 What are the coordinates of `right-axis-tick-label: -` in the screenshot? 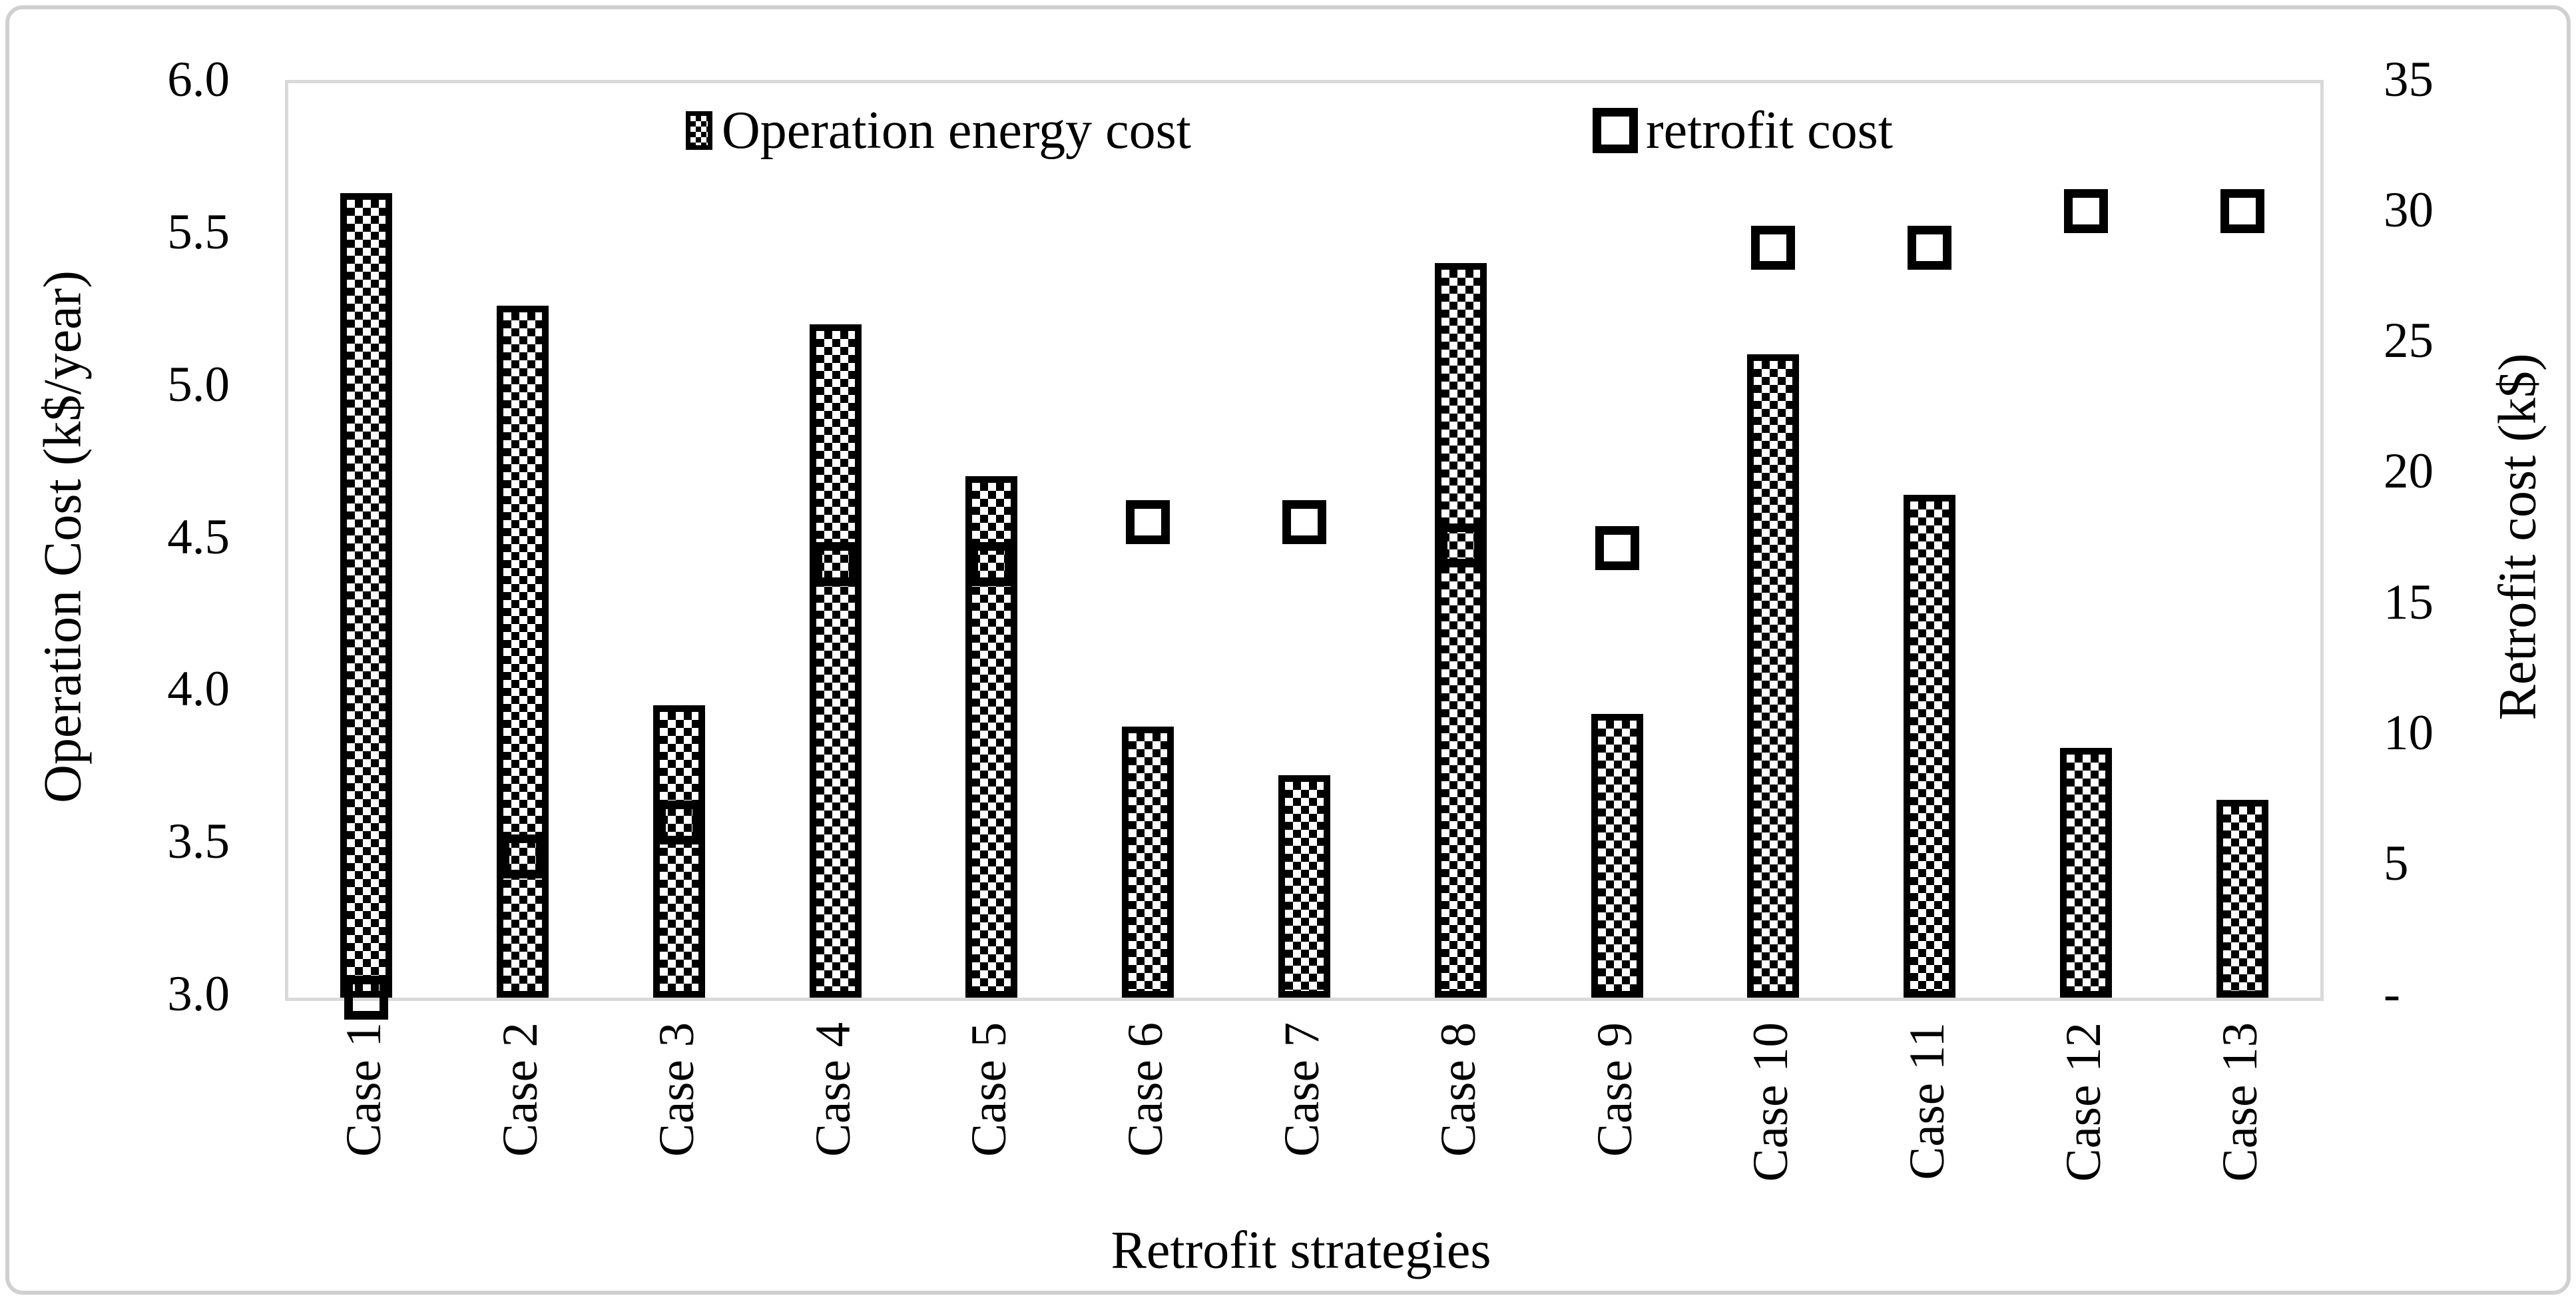 It's located at (2392, 994).